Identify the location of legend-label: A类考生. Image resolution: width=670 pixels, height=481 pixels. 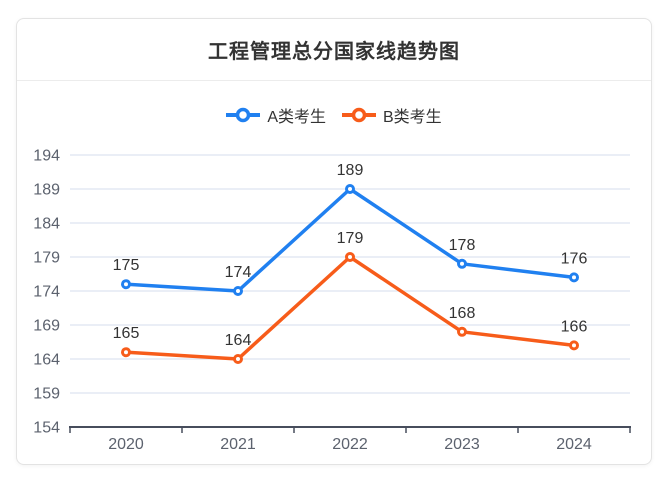
(296, 117).